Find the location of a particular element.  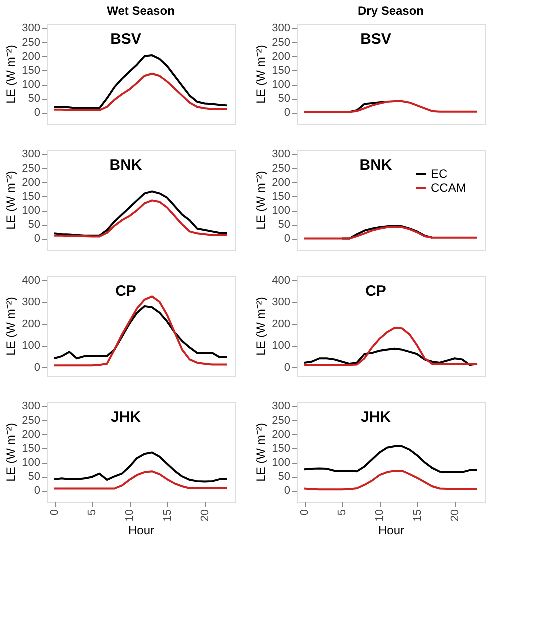

legend-label: EC is located at coordinates (439, 174).